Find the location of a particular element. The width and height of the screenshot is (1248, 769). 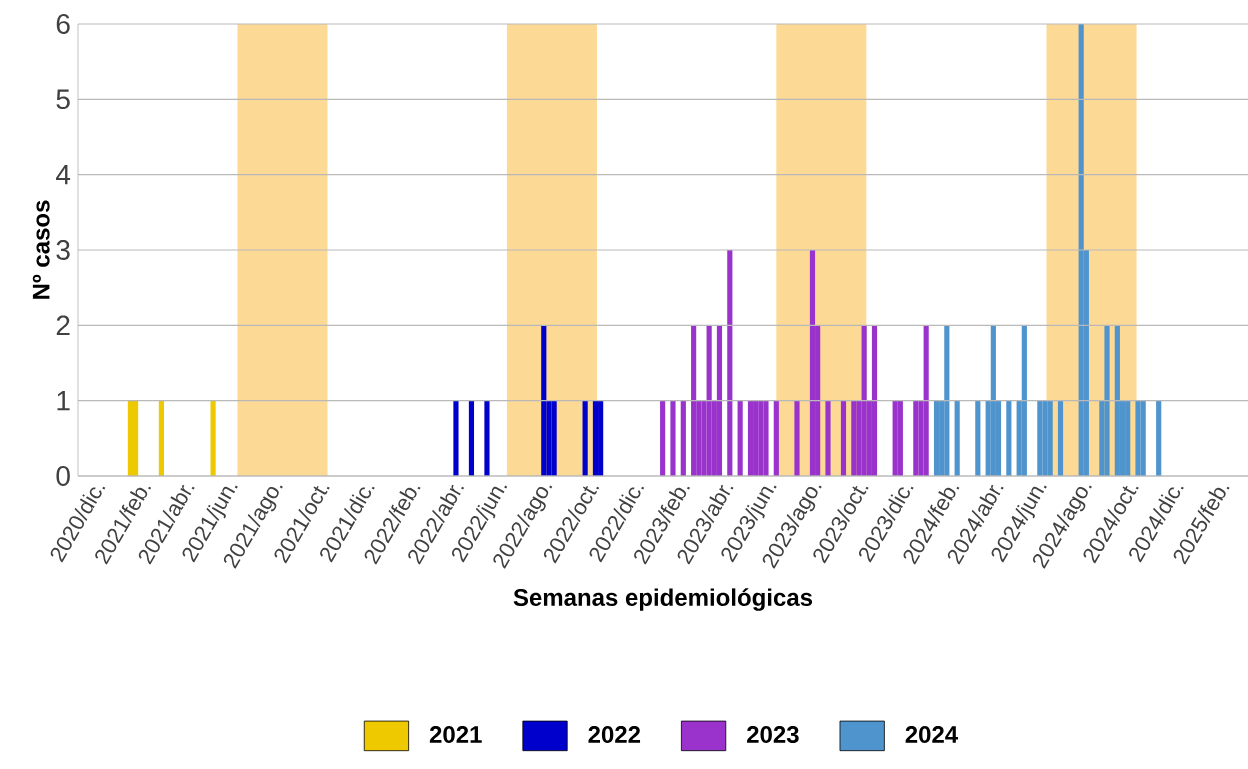

x-axis-title: Semanas epidemiológicas is located at coordinates (663, 599).